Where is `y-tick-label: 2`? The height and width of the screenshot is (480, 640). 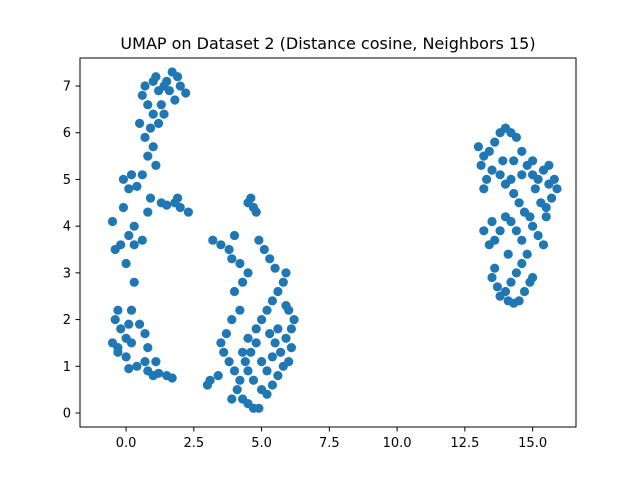 y-tick-label: 2 is located at coordinates (67, 320).